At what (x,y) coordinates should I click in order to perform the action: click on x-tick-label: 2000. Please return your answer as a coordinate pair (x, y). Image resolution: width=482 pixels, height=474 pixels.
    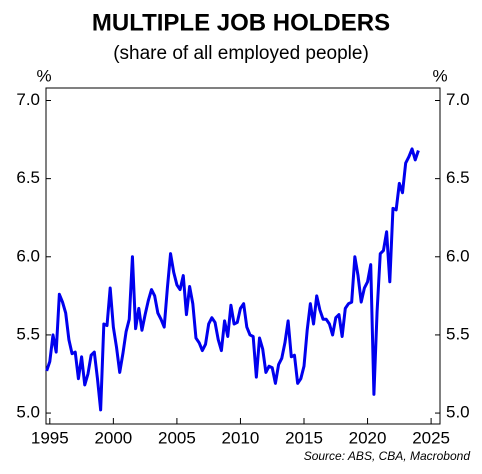
    Looking at the image, I should click on (113, 437).